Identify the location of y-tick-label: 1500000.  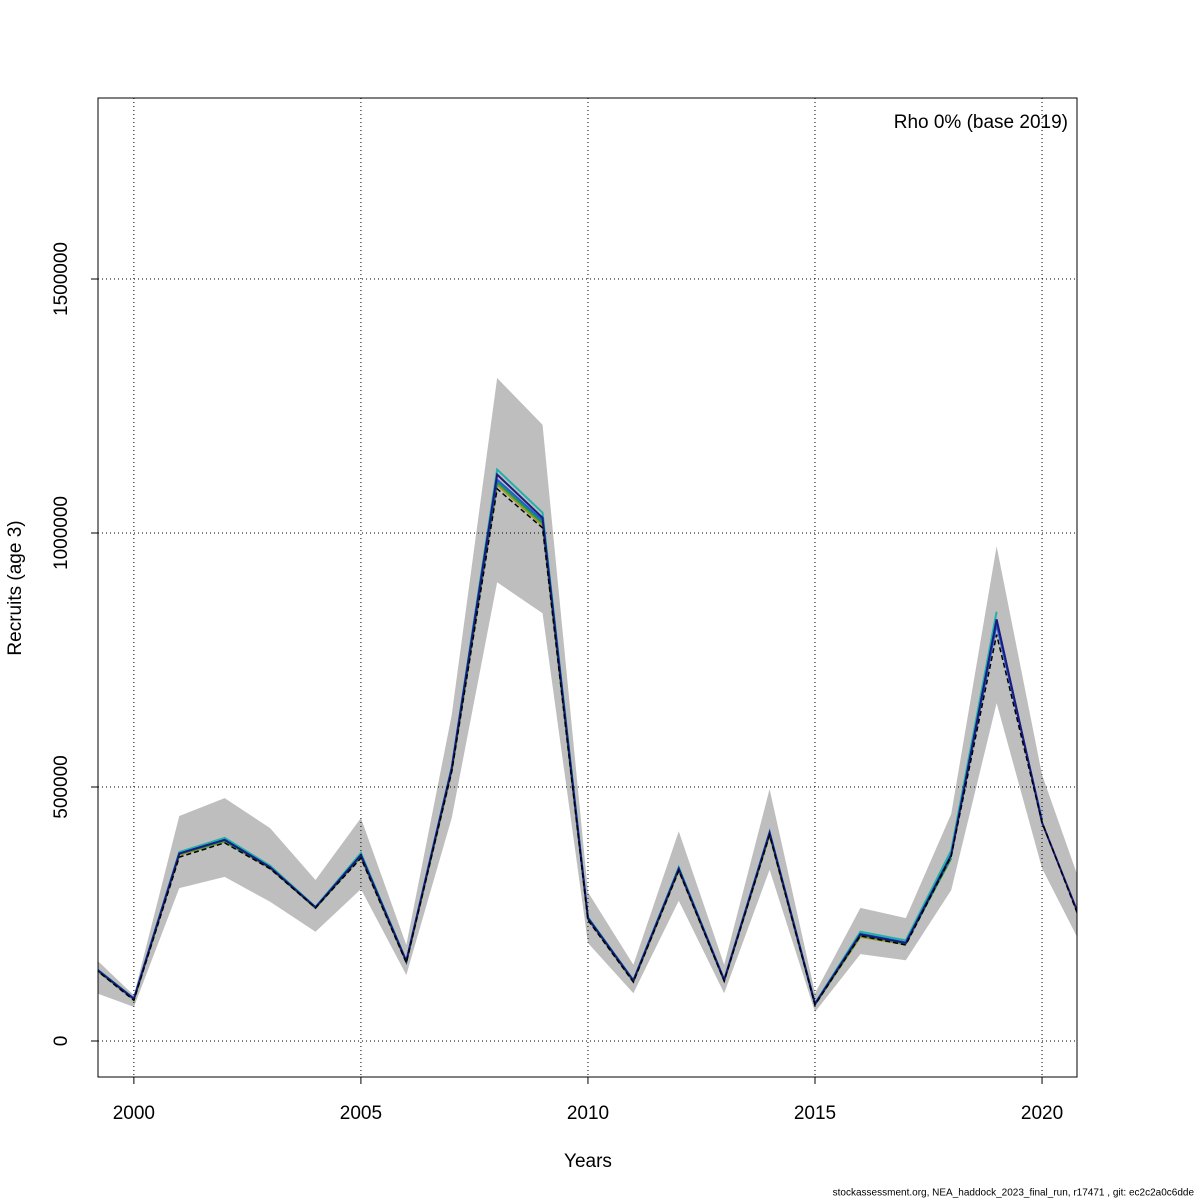
(61, 279).